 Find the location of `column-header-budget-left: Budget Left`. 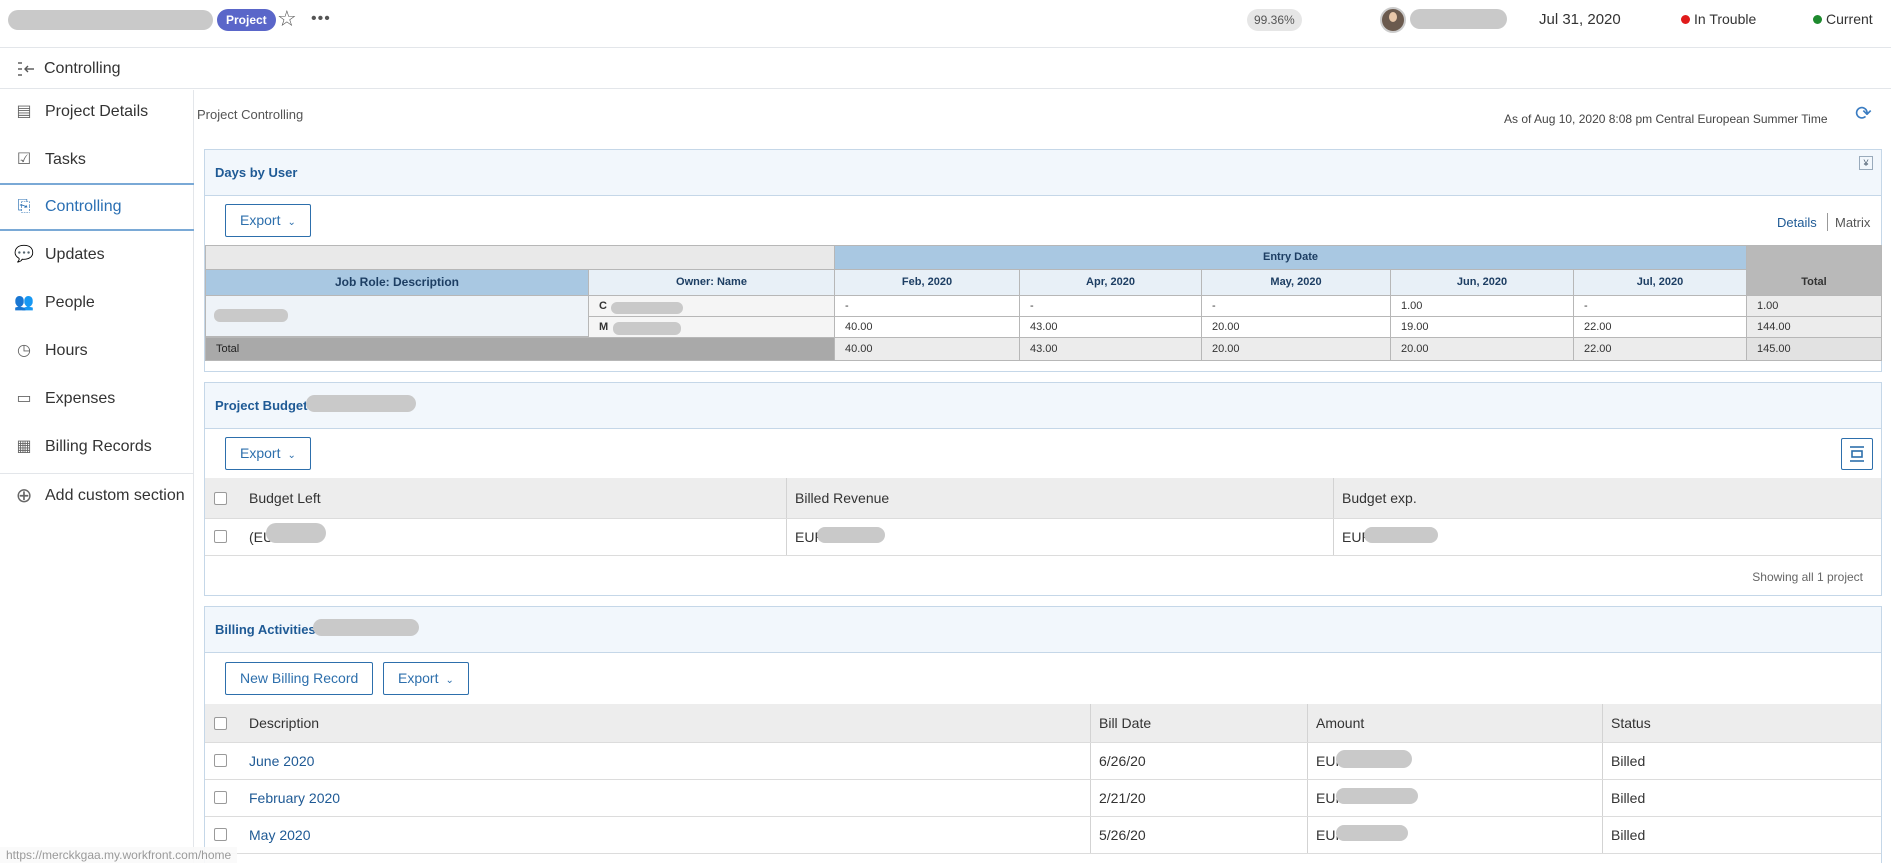

column-header-budget-left: Budget Left is located at coordinates (285, 498).